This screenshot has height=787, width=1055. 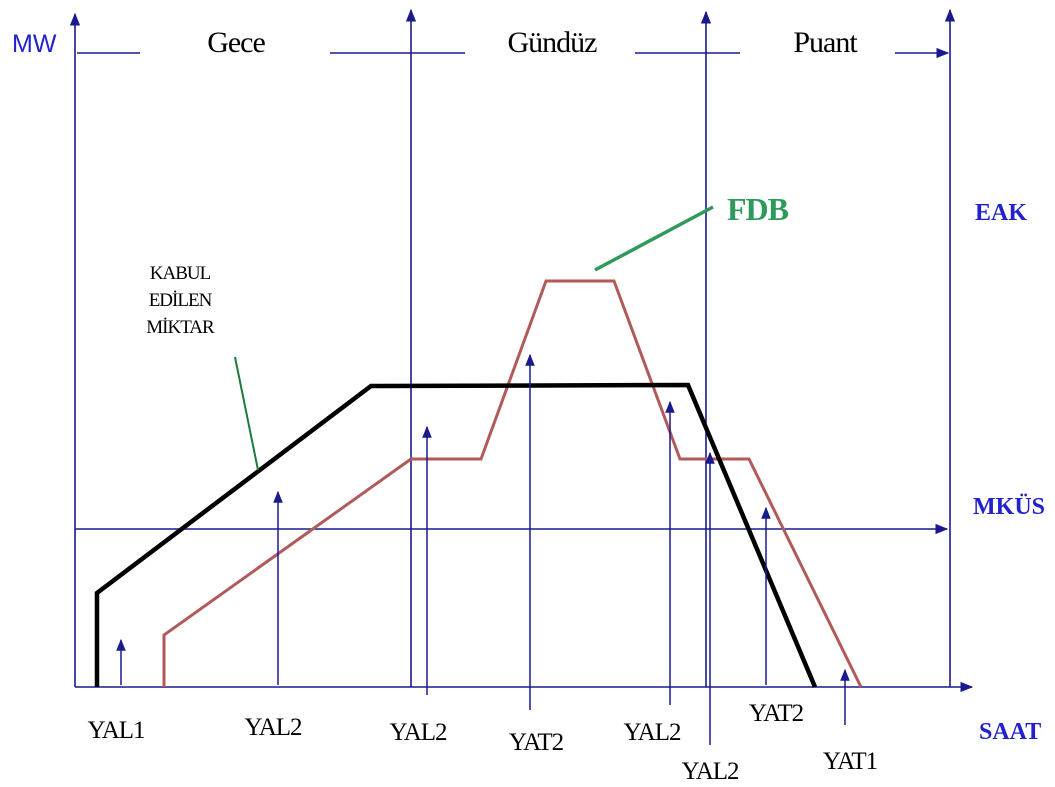 What do you see at coordinates (1010, 732) in the screenshot?
I see `x-axis-label: SAAT` at bounding box center [1010, 732].